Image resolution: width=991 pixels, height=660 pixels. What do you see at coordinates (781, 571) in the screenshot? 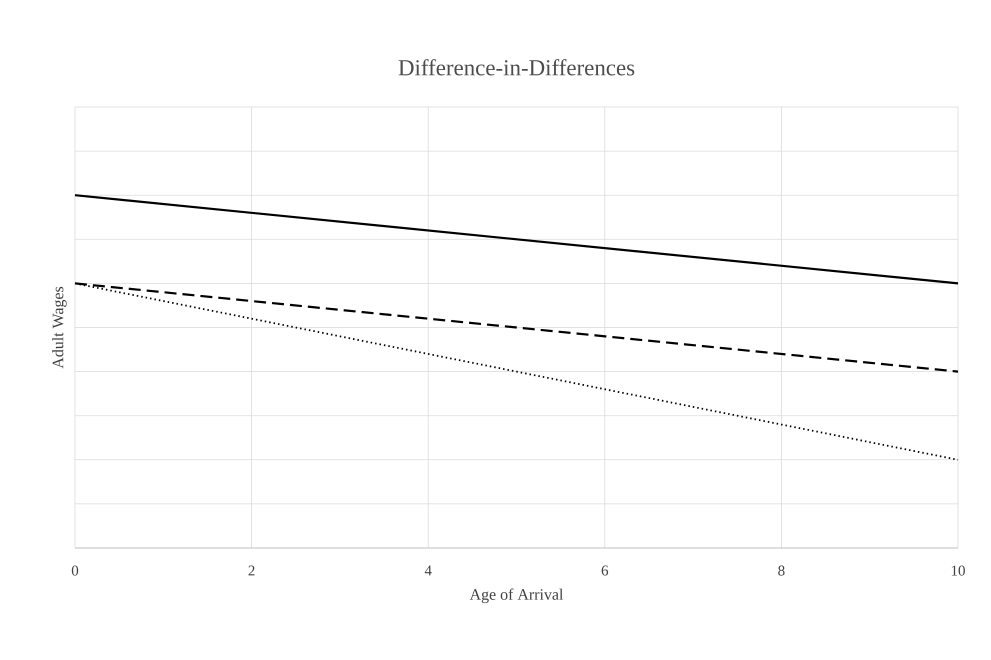
I see `x-tick-label: 8` at bounding box center [781, 571].